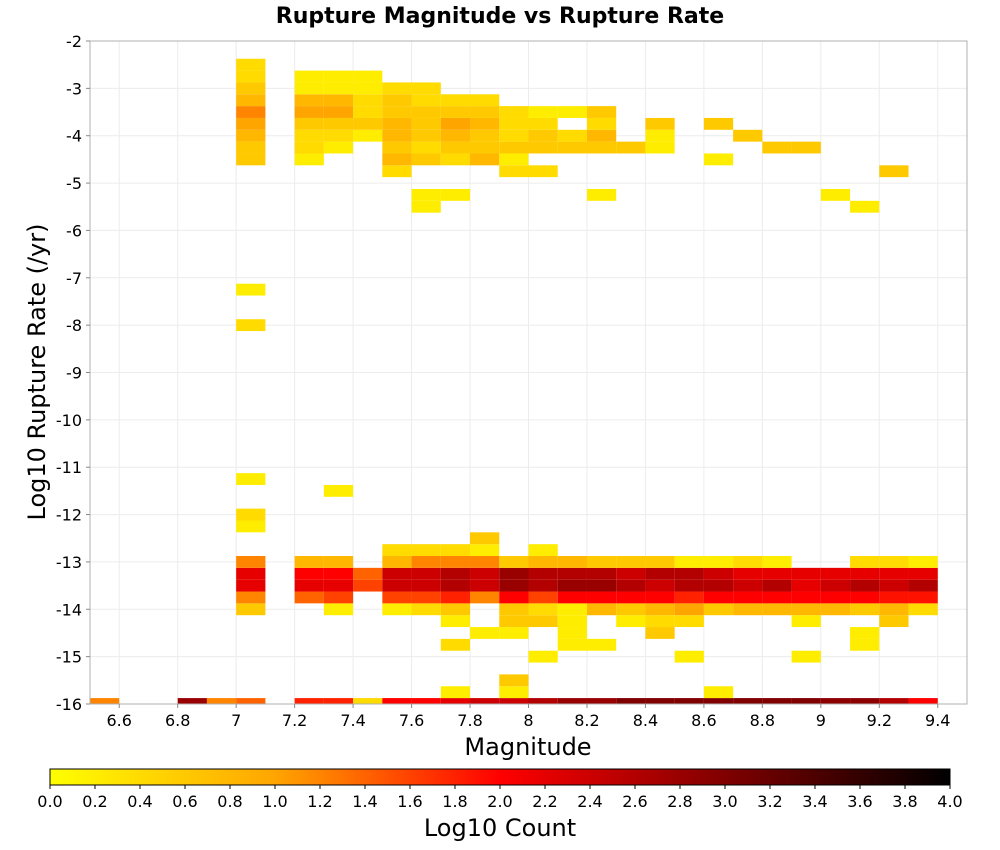 This screenshot has width=1000, height=850. Describe the element at coordinates (528, 717) in the screenshot. I see `x-axis-ticks: 6.6 6.8 7 7.2 7.4 7.6 7.8 8 8.2 8.4 8.6 8.8 9 9.2 9.4` at that location.